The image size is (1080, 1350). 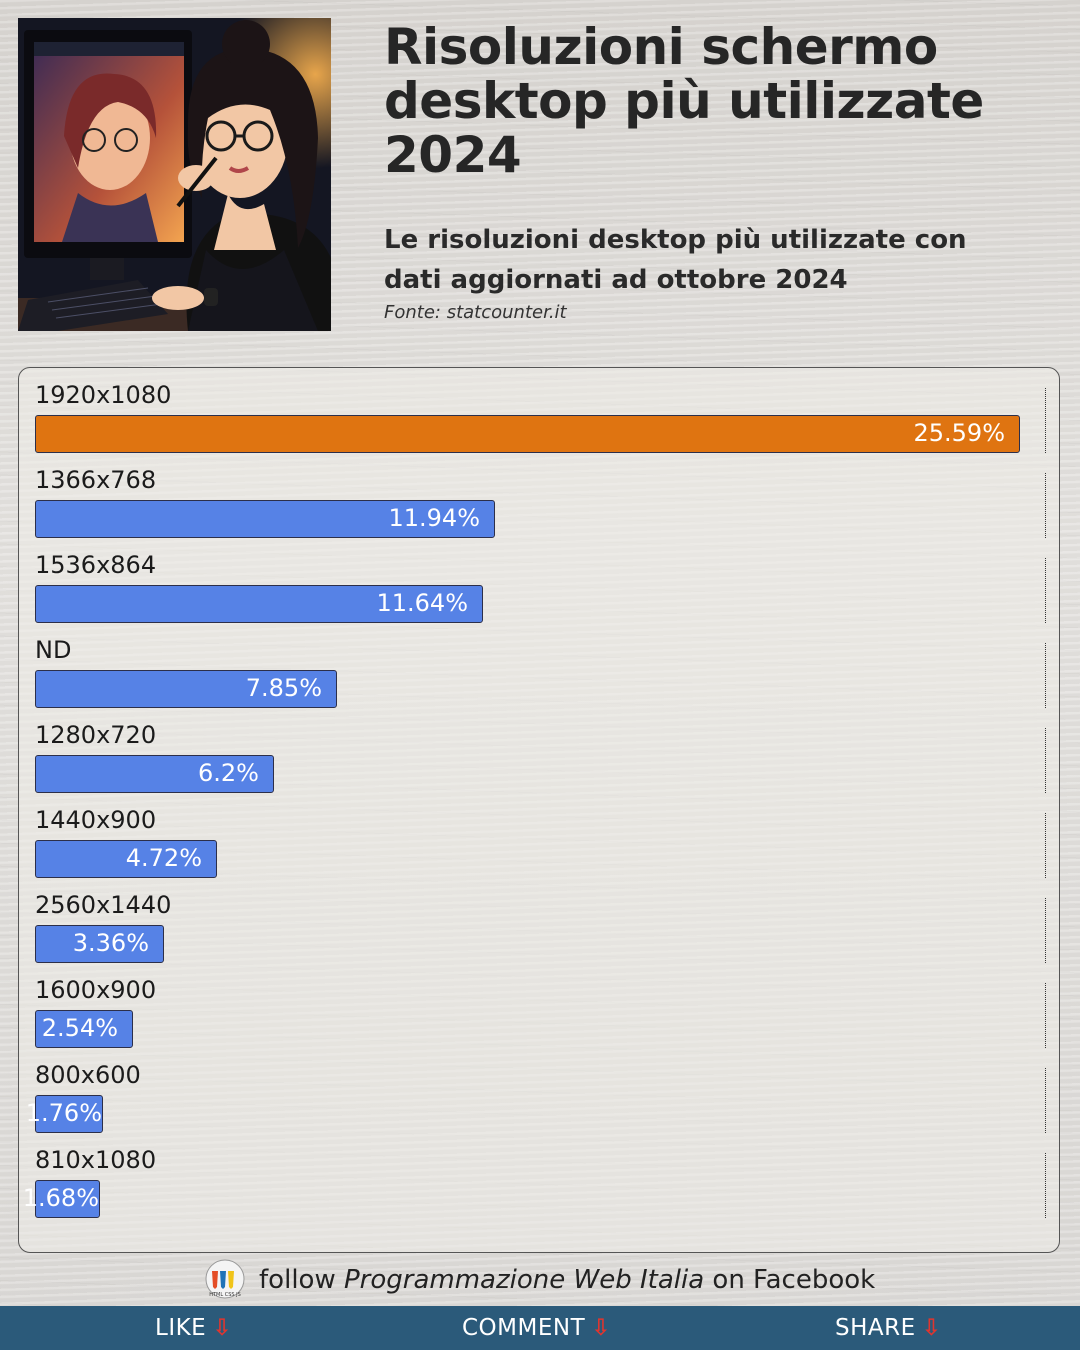 I want to click on value-label: 3.36%, so click(x=110, y=943).